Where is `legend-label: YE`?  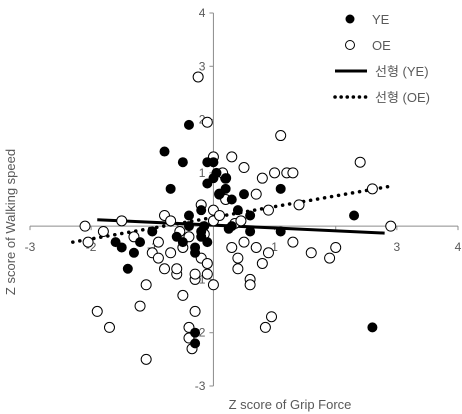 legend-label: YE is located at coordinates (381, 19).